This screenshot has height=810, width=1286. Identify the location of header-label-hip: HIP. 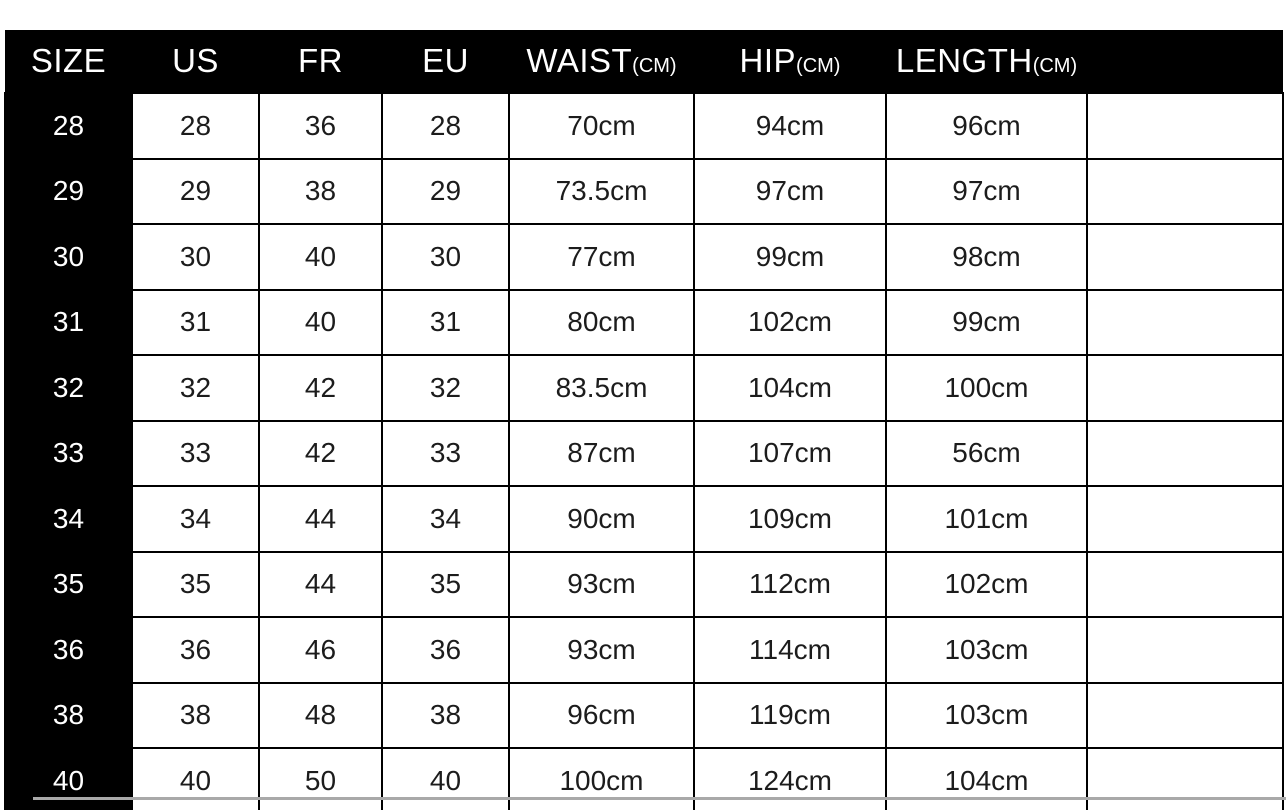
(768, 60).